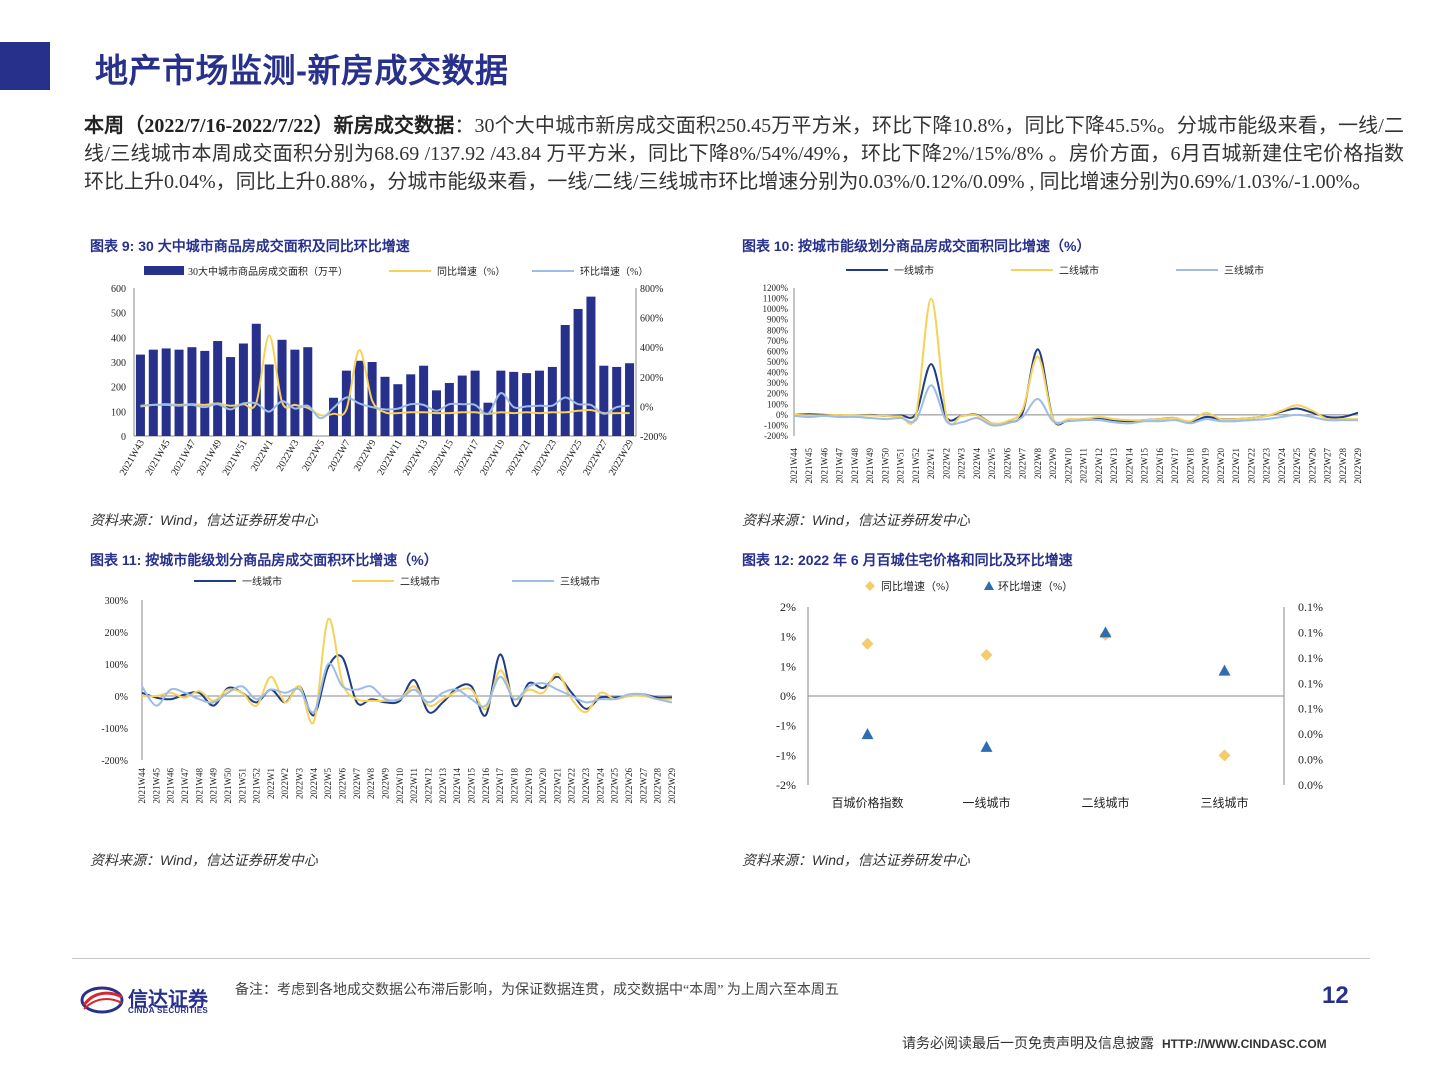 The image size is (1440, 1080). I want to click on fig9-yoy-line, so click(385, 375).